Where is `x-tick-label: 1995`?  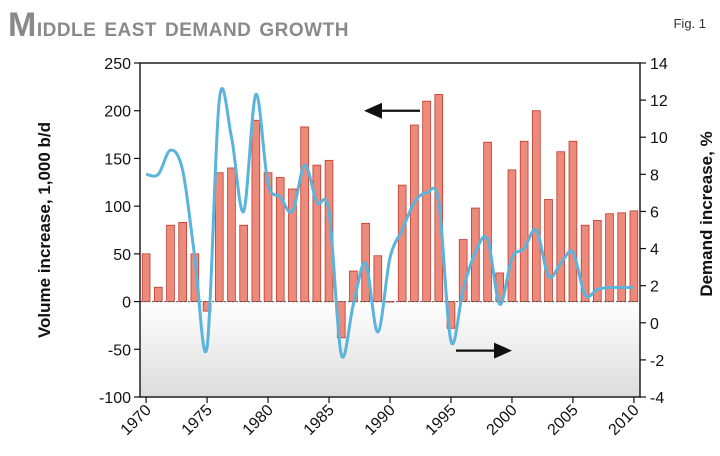 x-tick-label: 1995 is located at coordinates (441, 420).